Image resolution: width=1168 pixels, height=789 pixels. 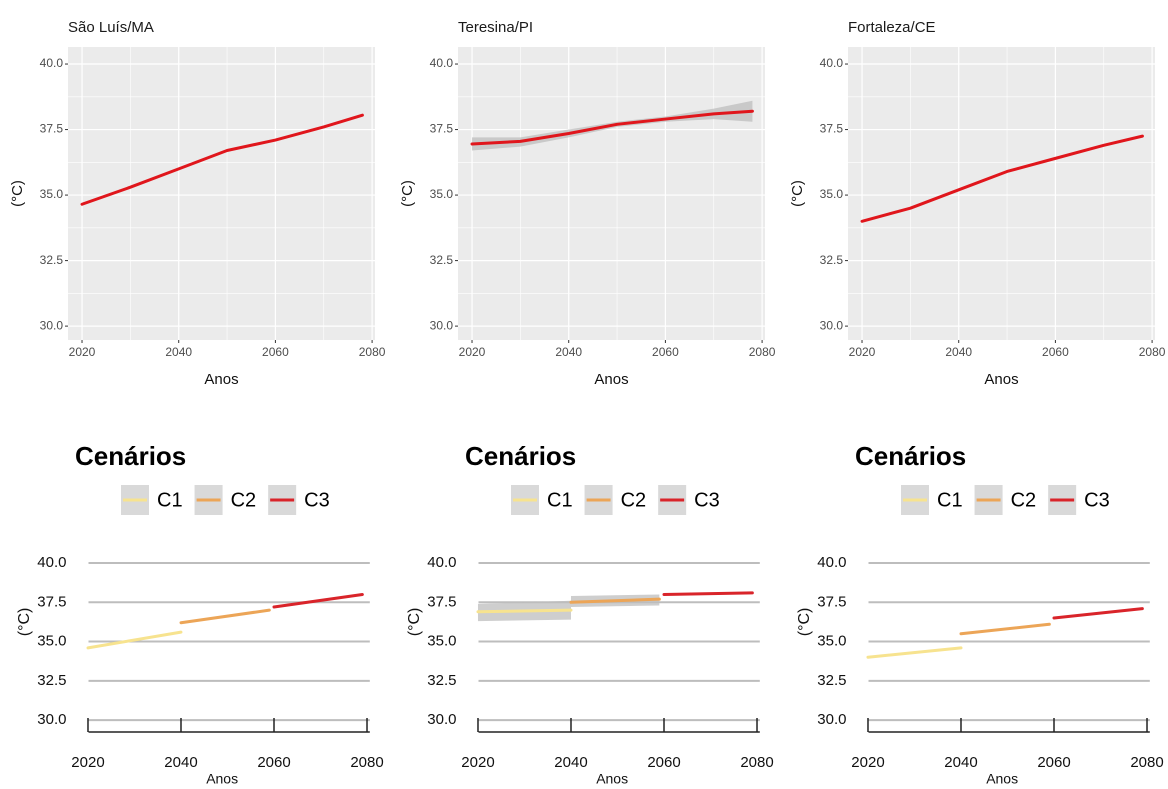 What do you see at coordinates (495, 27) in the screenshot?
I see `panel-title: Teresina/PI` at bounding box center [495, 27].